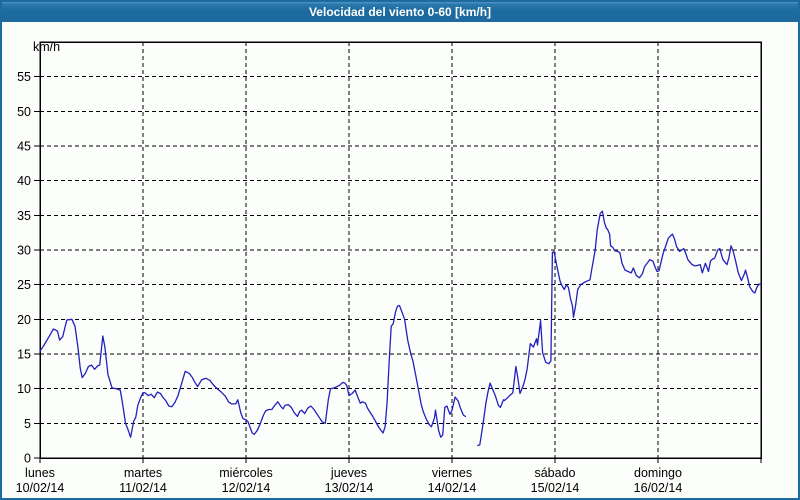 The width and height of the screenshot is (800, 500). What do you see at coordinates (24, 251) in the screenshot?
I see `y-tick-label: 30` at bounding box center [24, 251].